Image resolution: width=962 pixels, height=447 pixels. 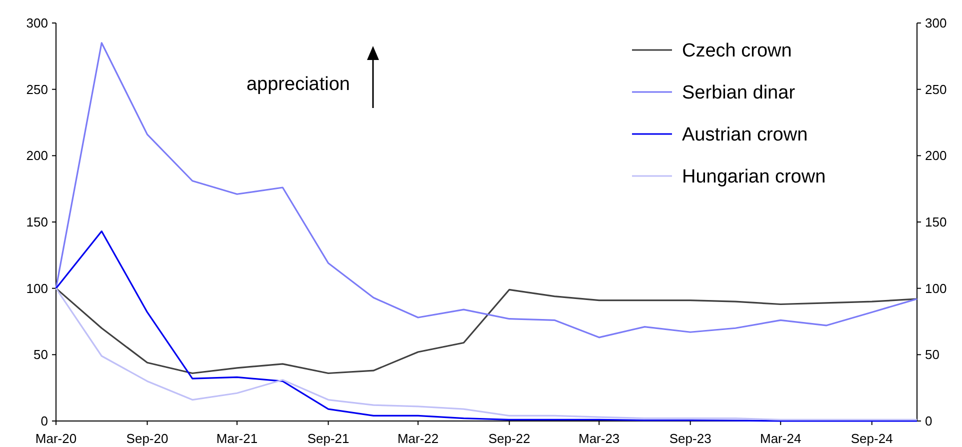 I want to click on x-tick-label: Mar-23, so click(x=599, y=438).